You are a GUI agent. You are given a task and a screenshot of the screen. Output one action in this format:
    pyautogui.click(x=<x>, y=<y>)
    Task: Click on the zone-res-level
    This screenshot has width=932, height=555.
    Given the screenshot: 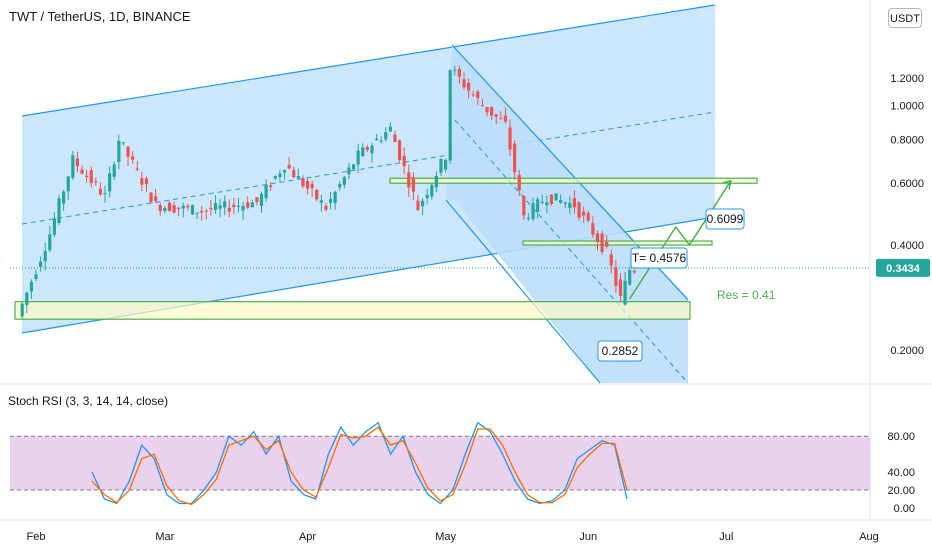 What is the action you would take?
    pyautogui.click(x=617, y=243)
    